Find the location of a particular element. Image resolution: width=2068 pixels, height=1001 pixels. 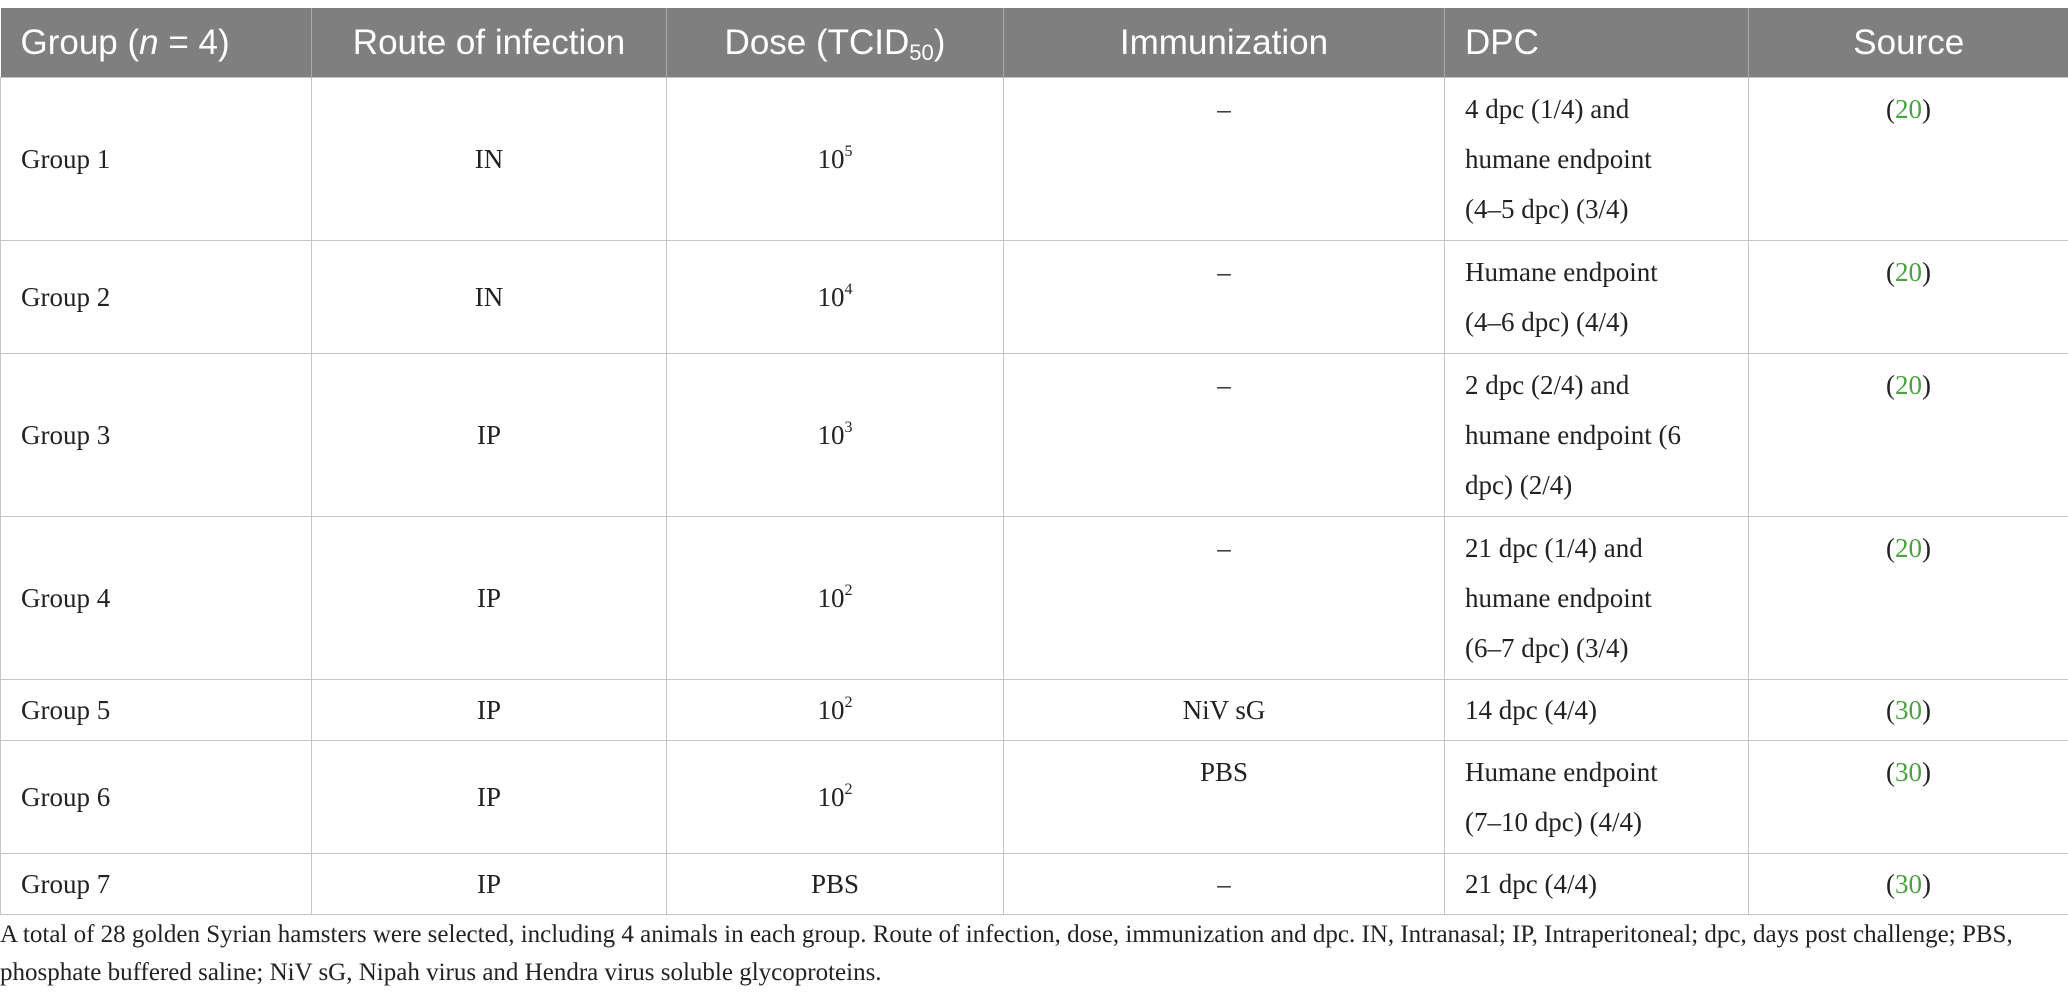

dose-exponent: 3 is located at coordinates (848, 427).